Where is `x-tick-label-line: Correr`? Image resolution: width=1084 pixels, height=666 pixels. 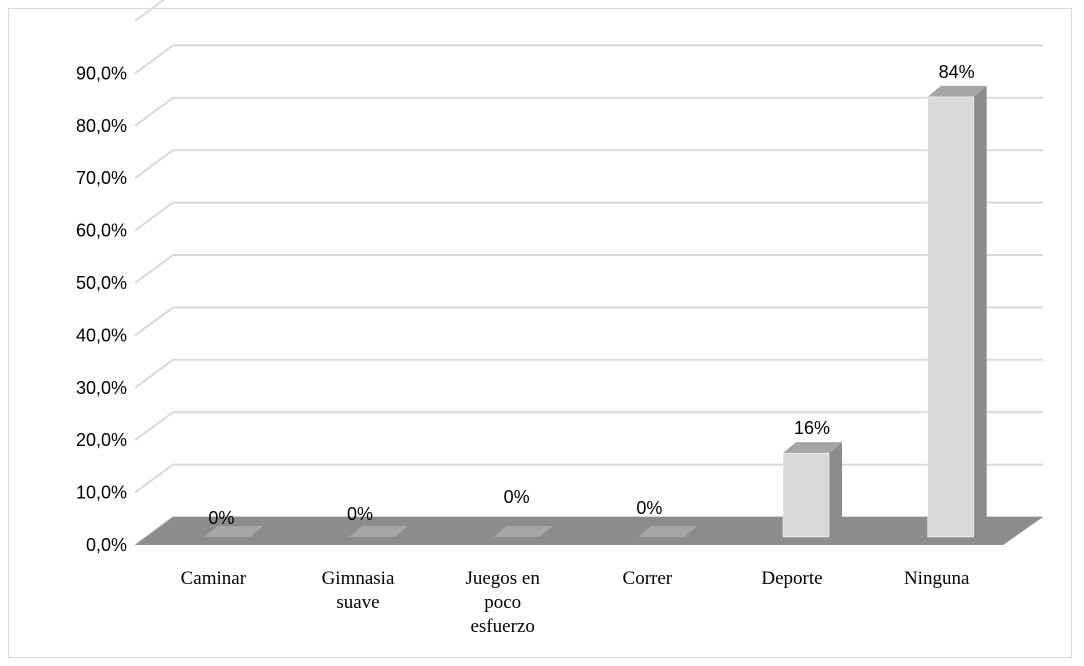 x-tick-label-line: Correr is located at coordinates (648, 578).